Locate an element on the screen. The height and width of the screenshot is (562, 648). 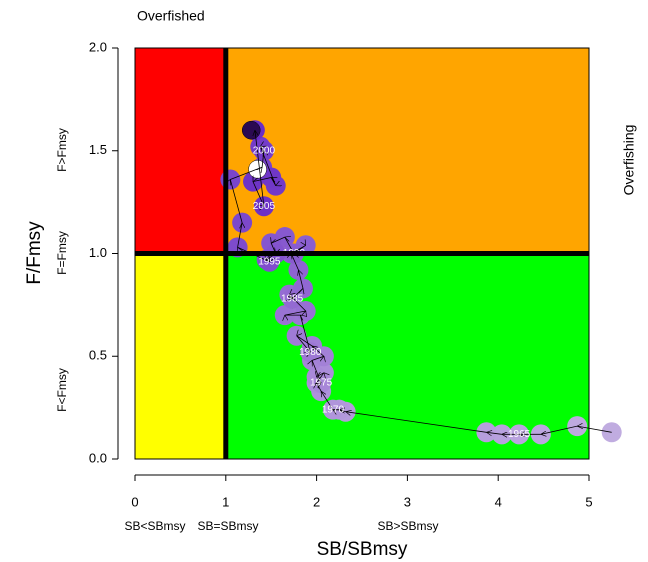
zone-label: F<Fmsy is located at coordinates (62, 390).